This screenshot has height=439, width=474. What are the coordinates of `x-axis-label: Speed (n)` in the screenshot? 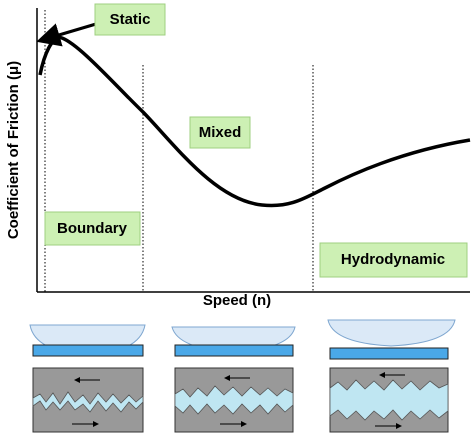 It's located at (237, 300).